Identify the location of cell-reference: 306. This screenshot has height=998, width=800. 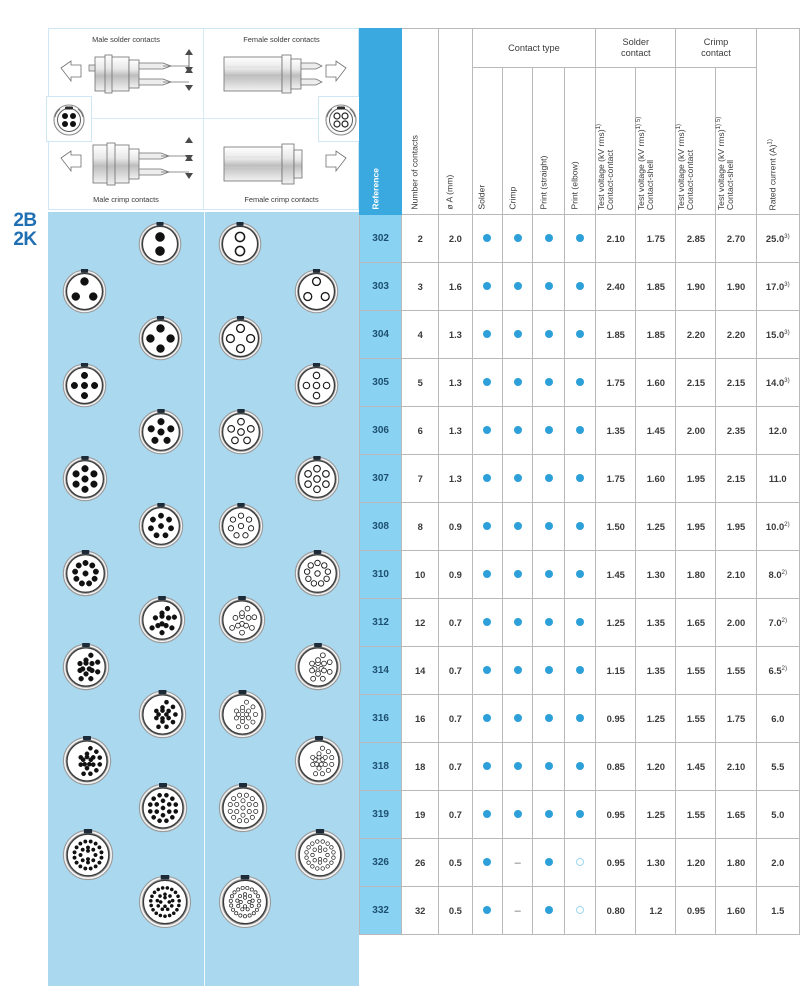
(380, 430).